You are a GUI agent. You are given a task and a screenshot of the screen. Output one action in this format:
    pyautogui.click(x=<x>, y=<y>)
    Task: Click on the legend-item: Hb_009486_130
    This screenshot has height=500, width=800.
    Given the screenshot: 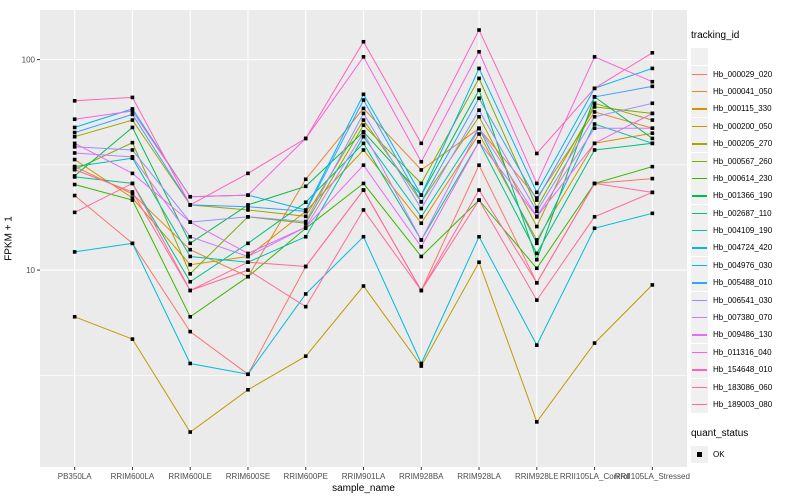 What is the action you would take?
    pyautogui.click(x=745, y=335)
    